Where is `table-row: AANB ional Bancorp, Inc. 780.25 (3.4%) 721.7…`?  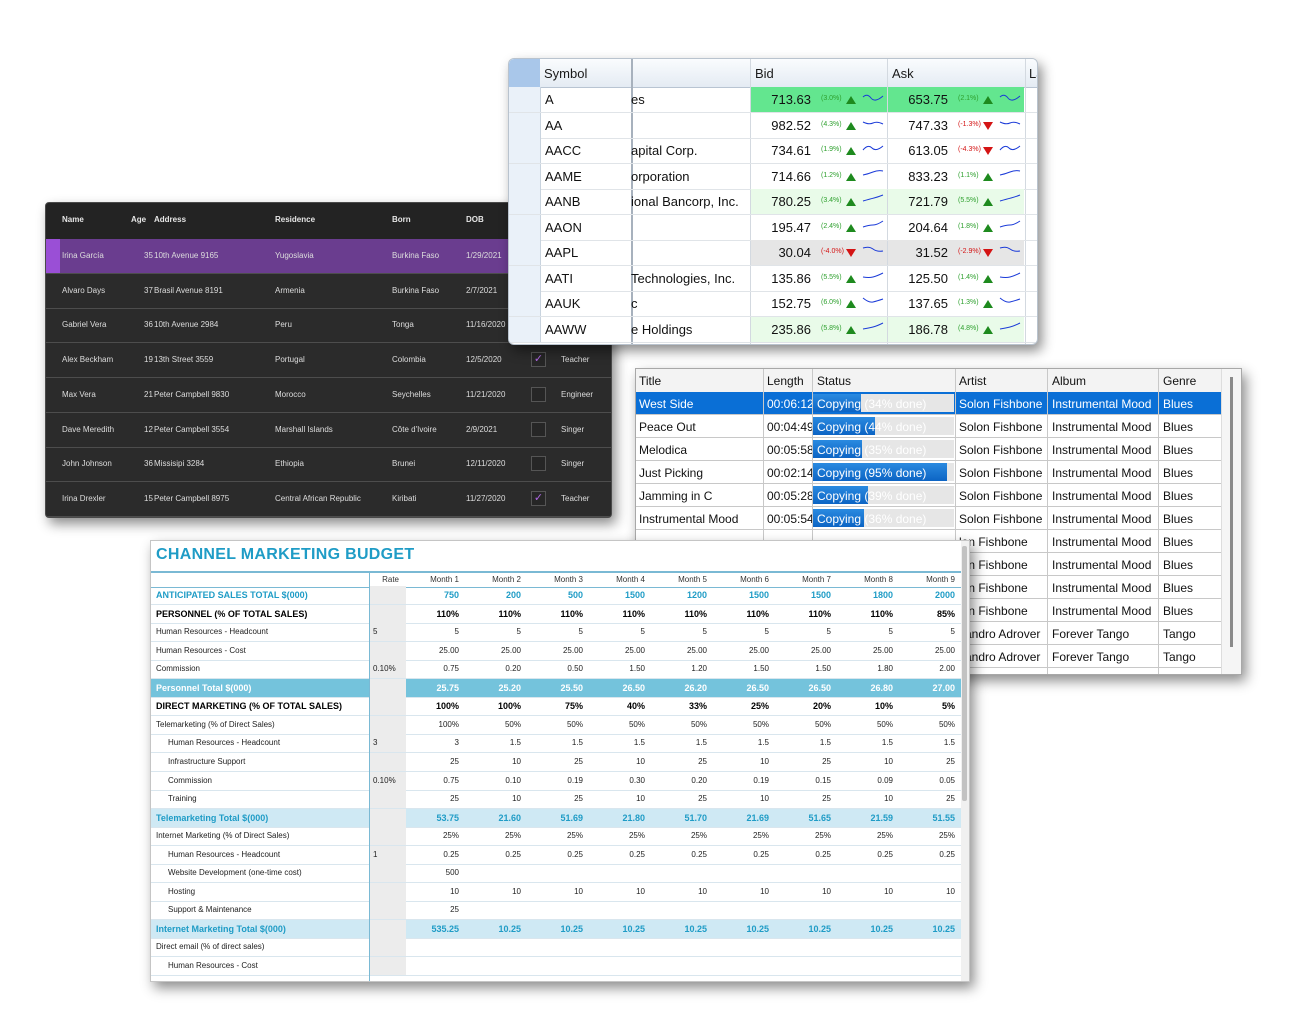
table-row: AANB ional Bancorp, Inc. 780.25 (3.4%) 721.7… is located at coordinates (773, 202).